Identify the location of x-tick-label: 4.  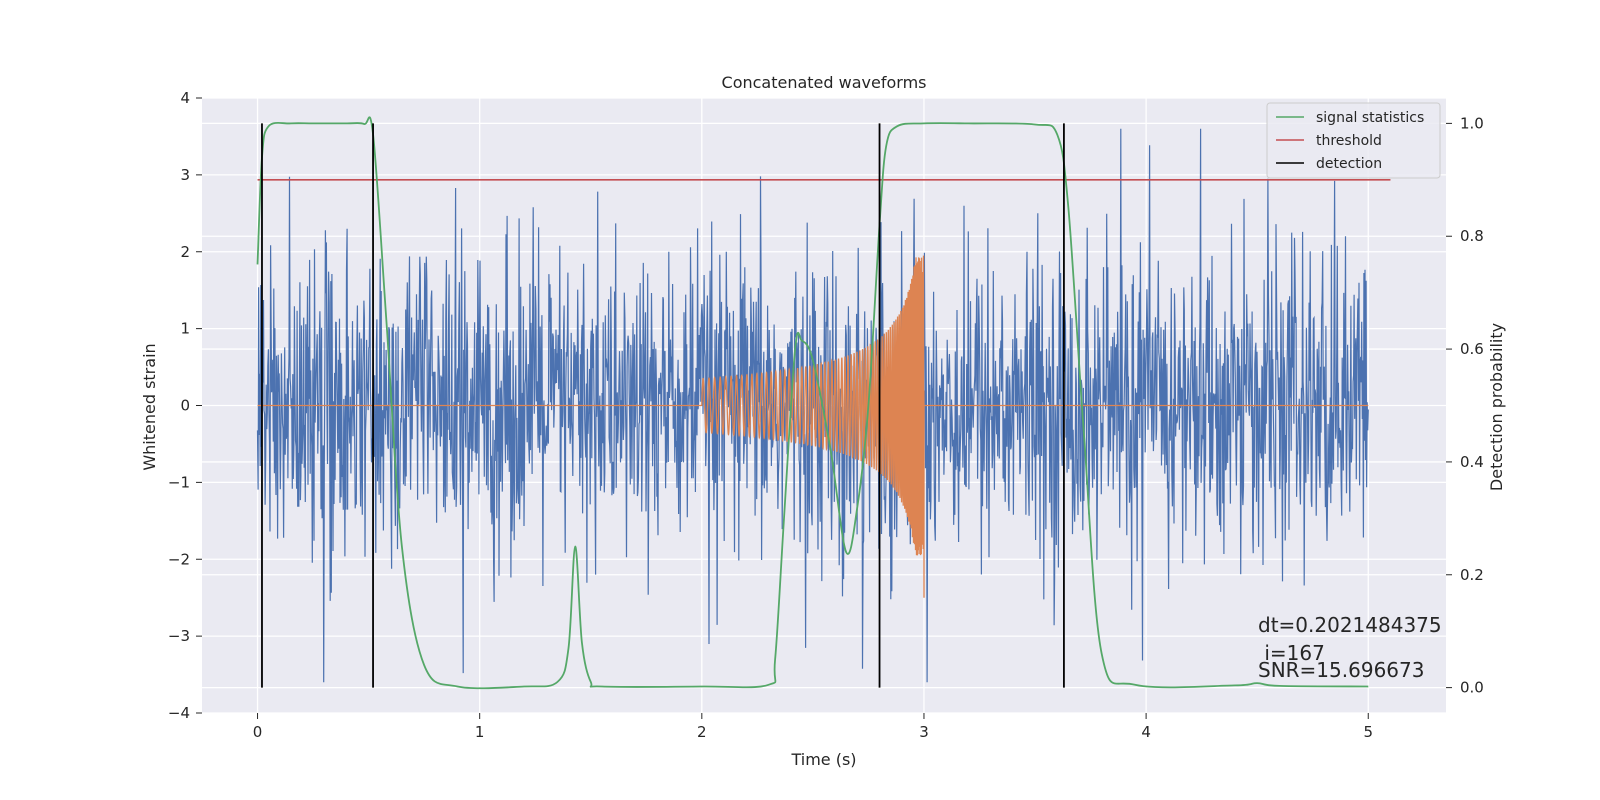
(1146, 732).